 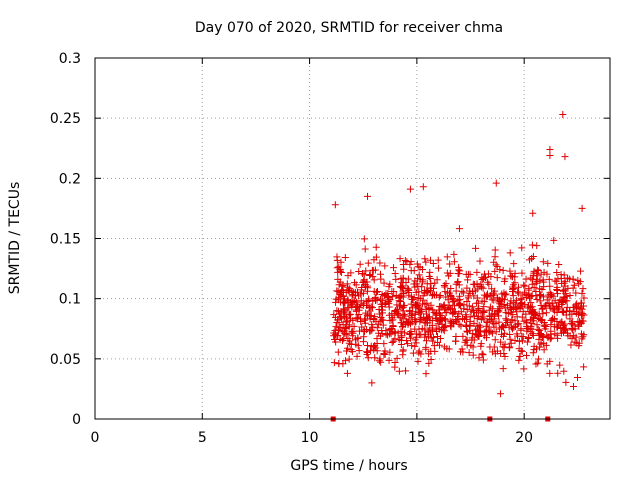 What do you see at coordinates (15, 238) in the screenshot?
I see `y-axis-label: SRMTID / TECUs` at bounding box center [15, 238].